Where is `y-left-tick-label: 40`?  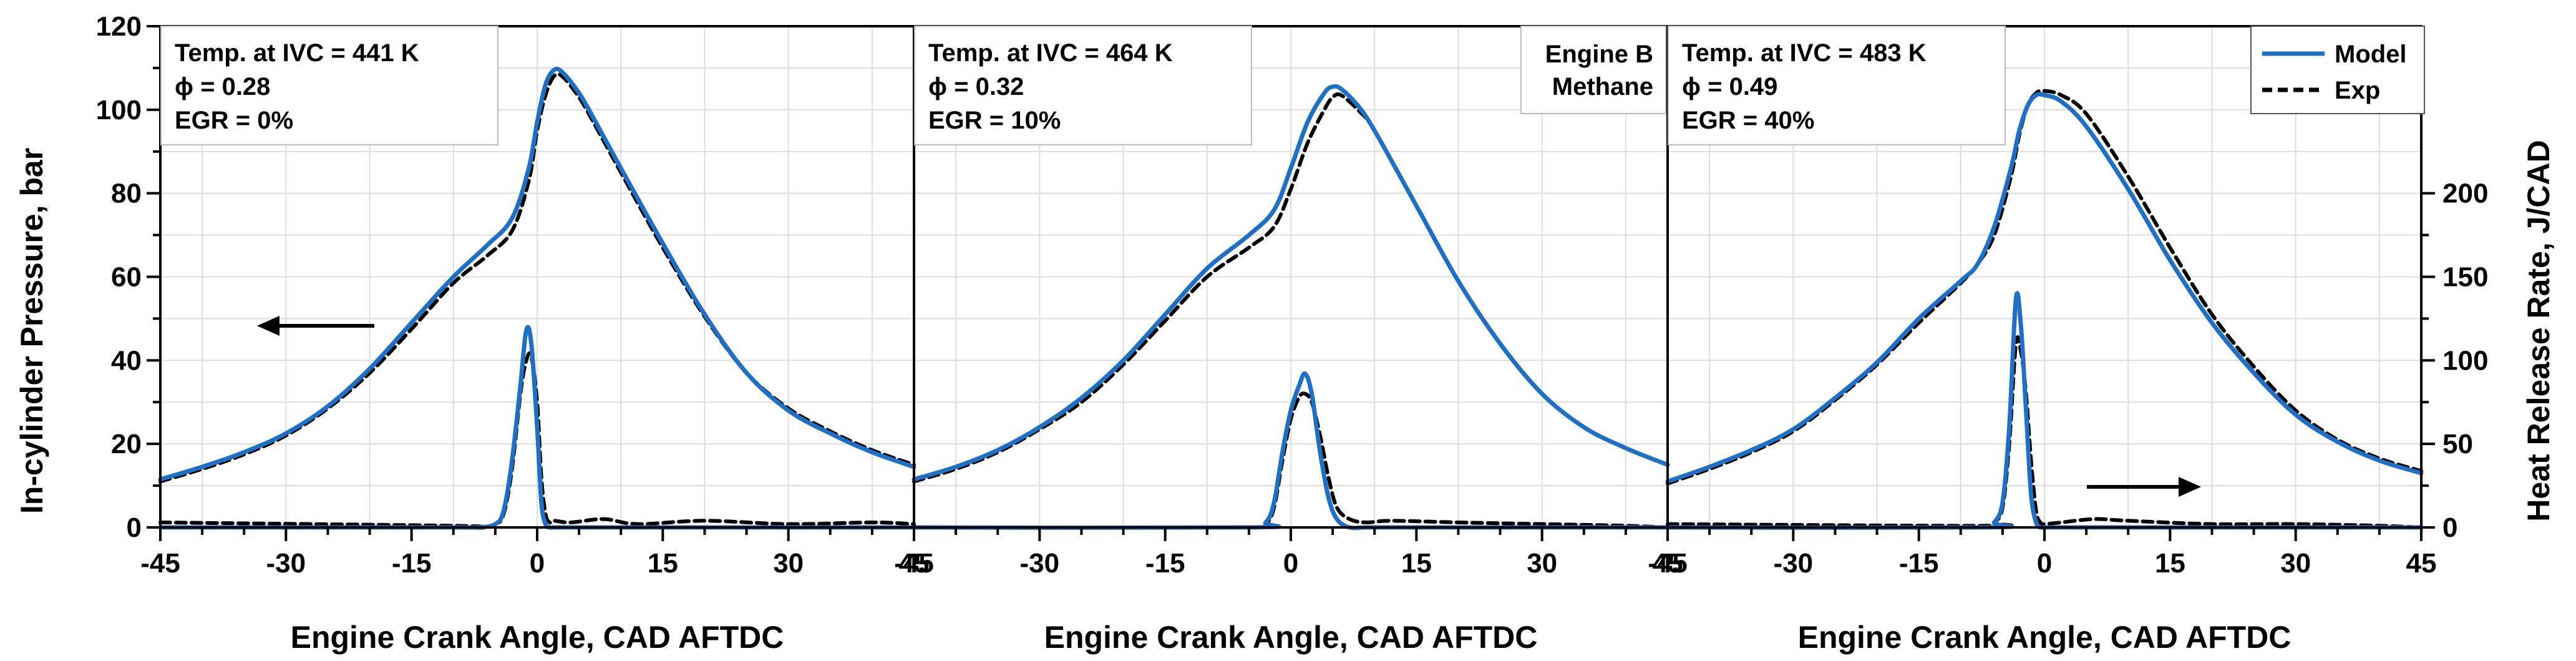
y-left-tick-label: 40 is located at coordinates (126, 361).